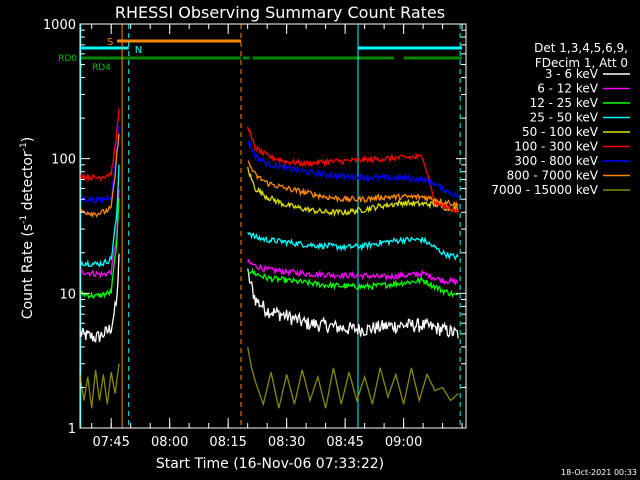 Image resolution: width=640 pixels, height=480 pixels. What do you see at coordinates (544, 190) in the screenshot?
I see `legend-label: 7000 - 15000 keV` at bounding box center [544, 190].